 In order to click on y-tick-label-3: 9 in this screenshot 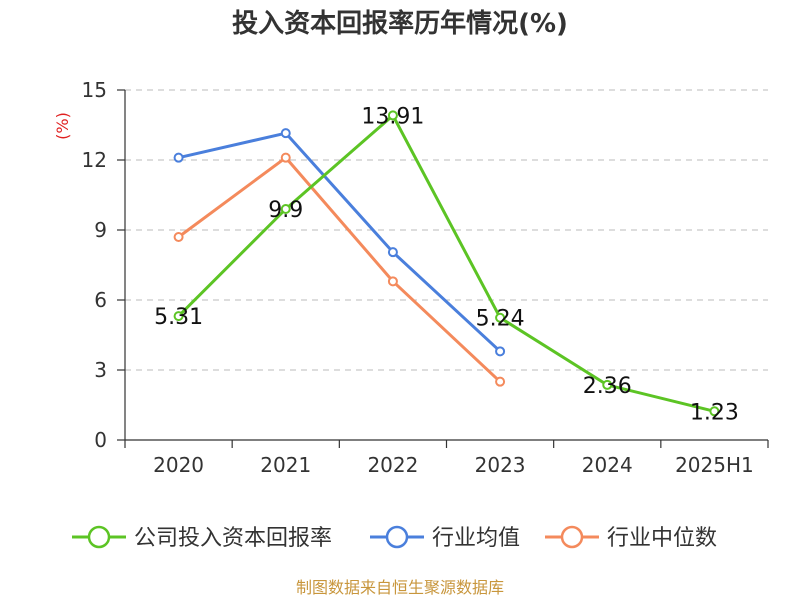, I will do `click(100, 230)`.